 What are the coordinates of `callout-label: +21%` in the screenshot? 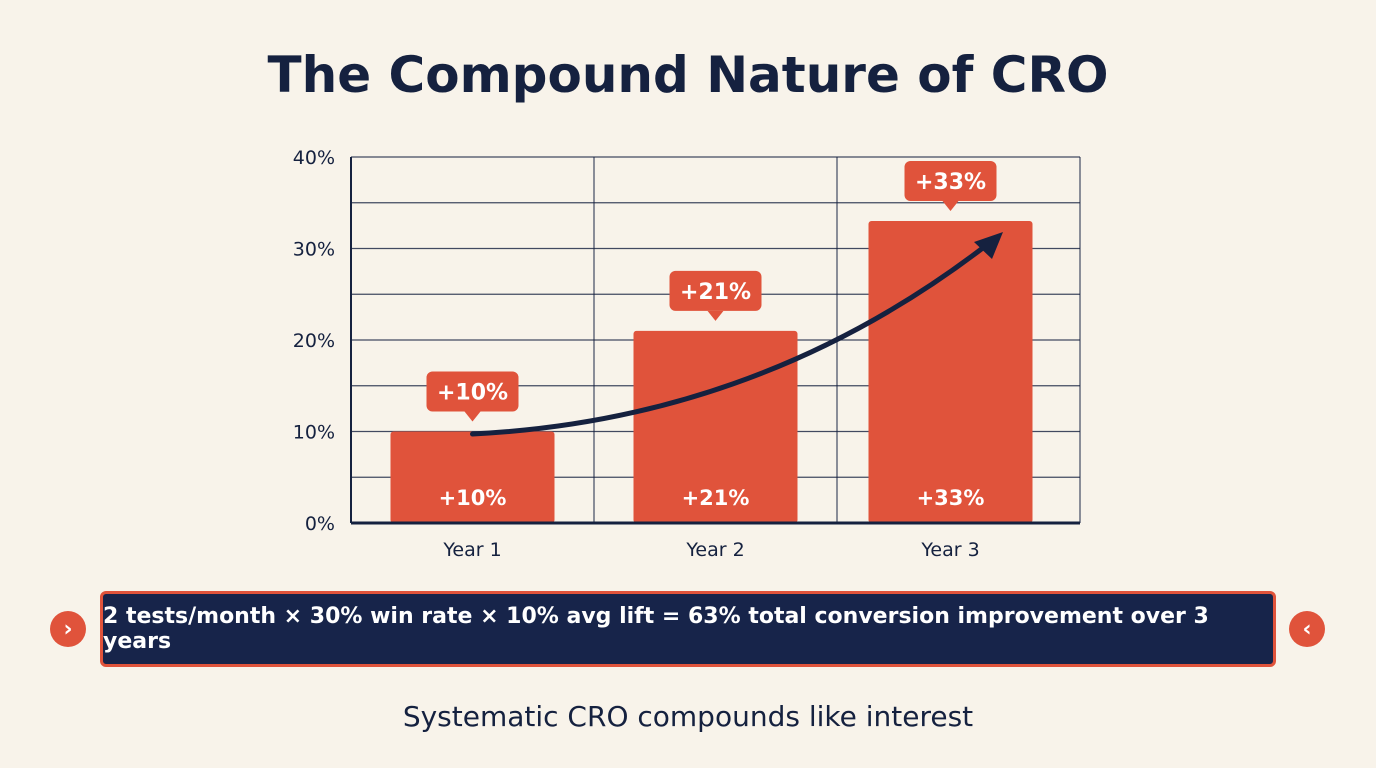 It's located at (715, 292).